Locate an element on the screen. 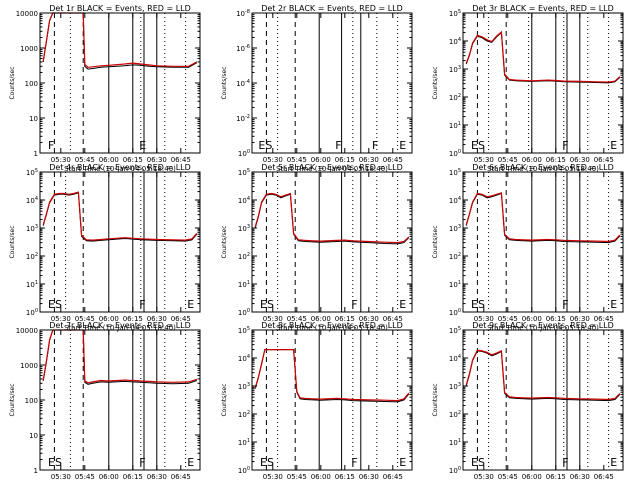 The image size is (640, 480). chart-title: Det 2r BLACK = Events, RED = LLD is located at coordinates (332, 8).